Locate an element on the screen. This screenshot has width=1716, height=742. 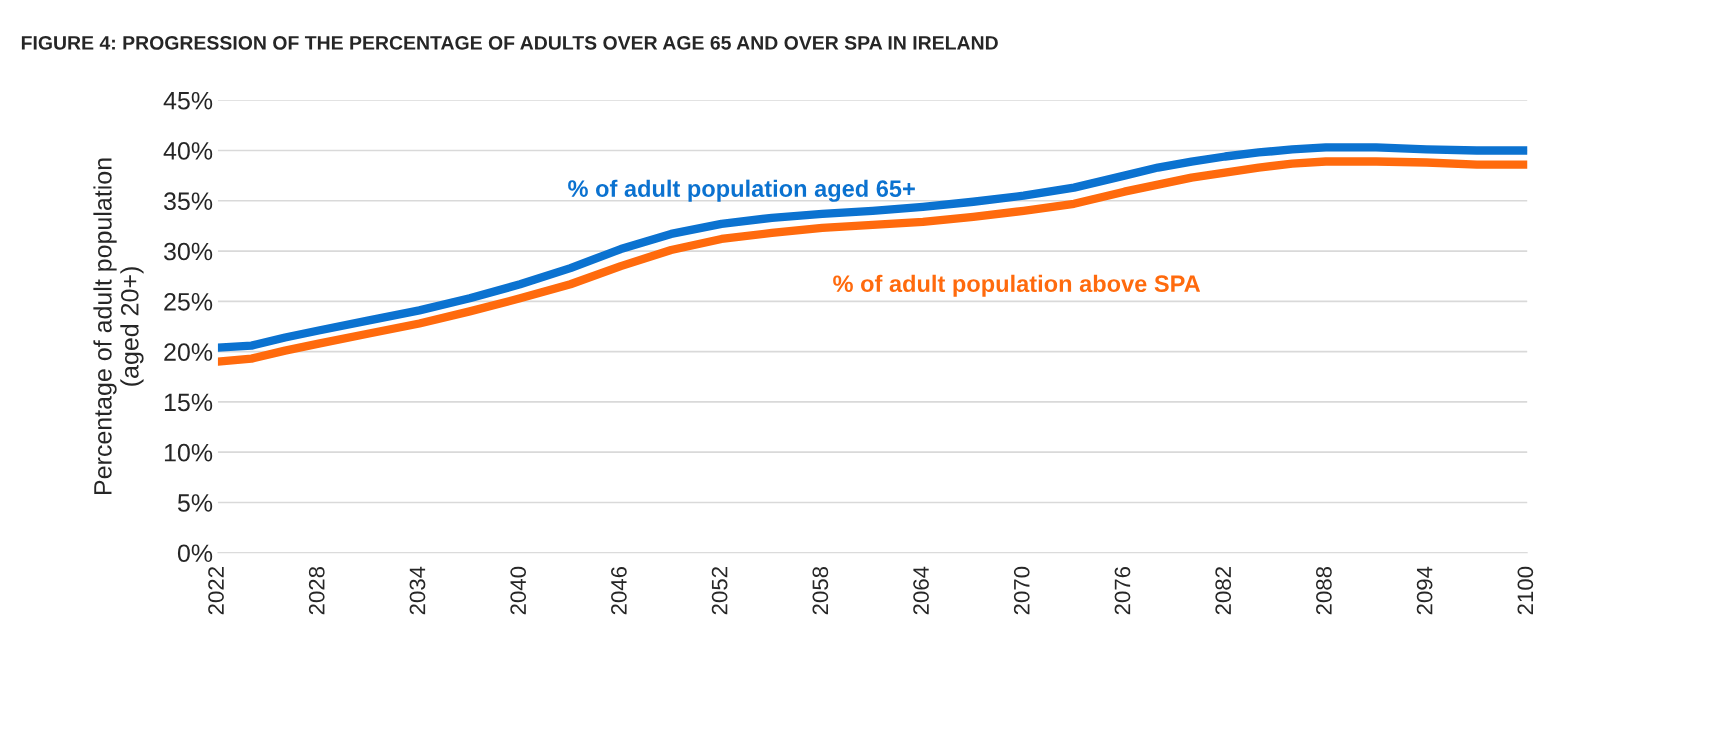
y-tick-label: 0% is located at coordinates (195, 553).